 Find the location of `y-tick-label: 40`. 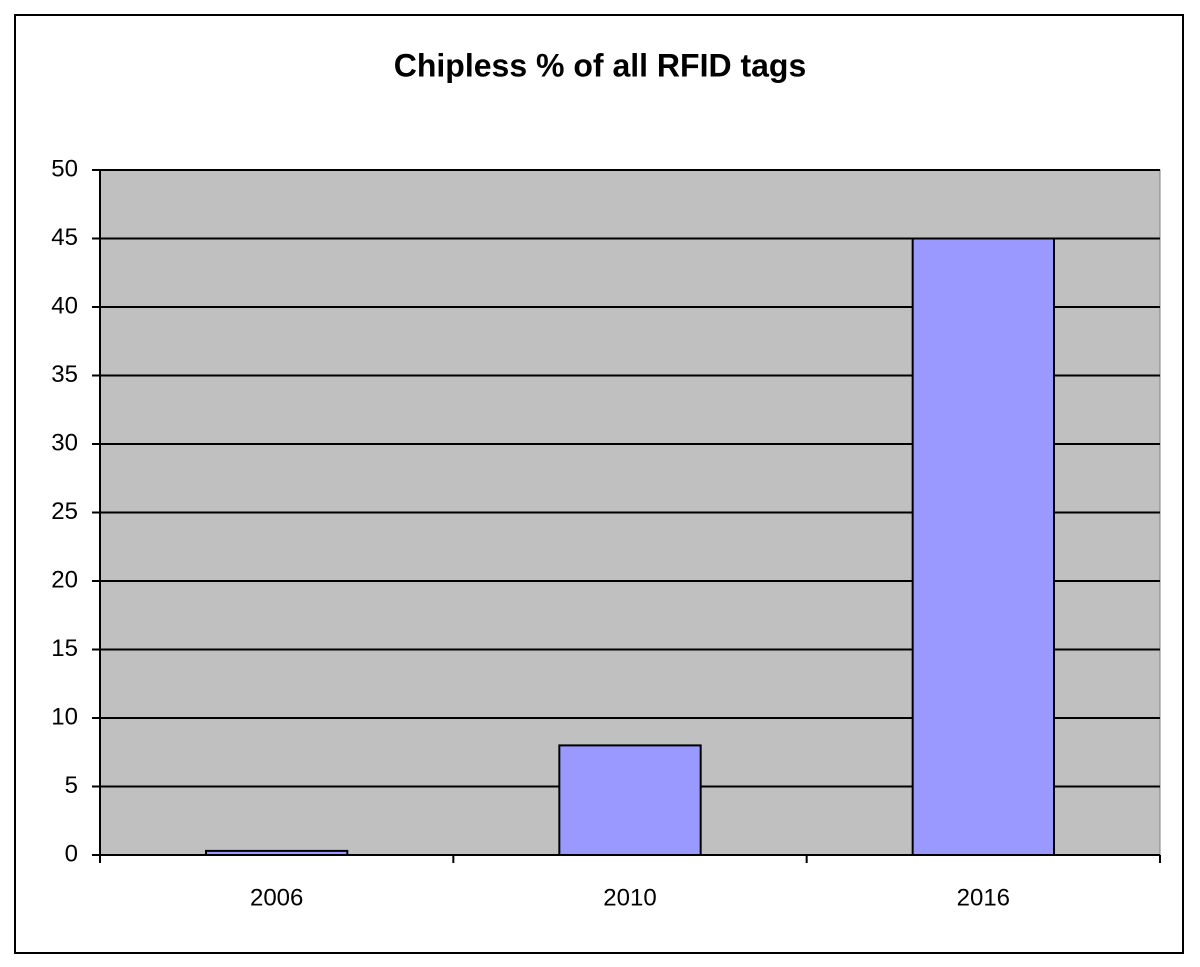

y-tick-label: 40 is located at coordinates (64, 305).